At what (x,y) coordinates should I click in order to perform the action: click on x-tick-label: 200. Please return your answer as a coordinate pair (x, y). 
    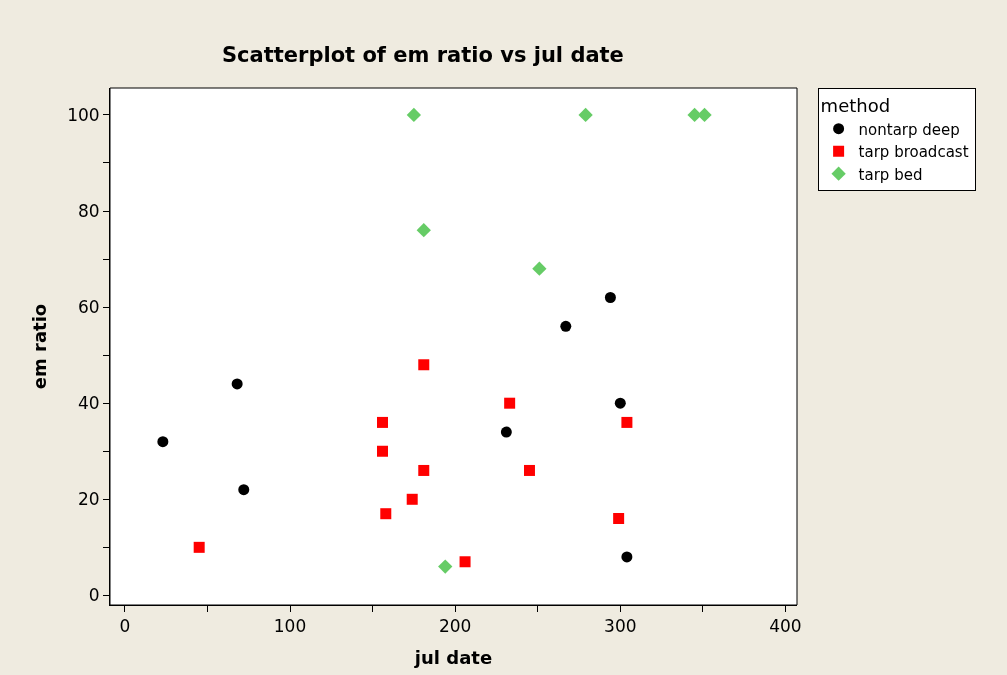
    Looking at the image, I should click on (455, 626).